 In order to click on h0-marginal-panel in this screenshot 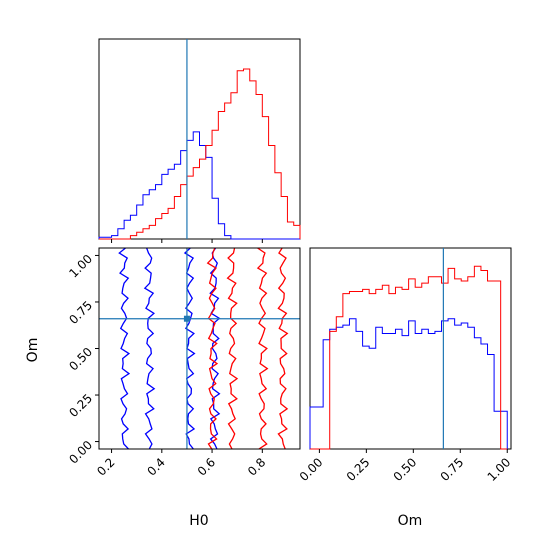, I will do `click(199, 140)`.